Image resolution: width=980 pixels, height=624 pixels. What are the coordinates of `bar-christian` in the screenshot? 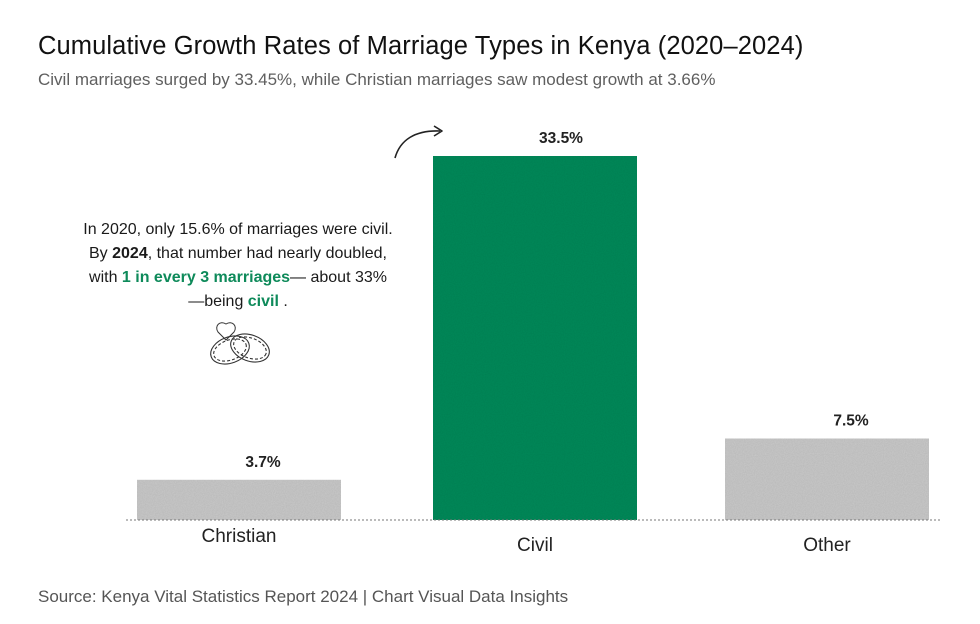 It's located at (239, 499).